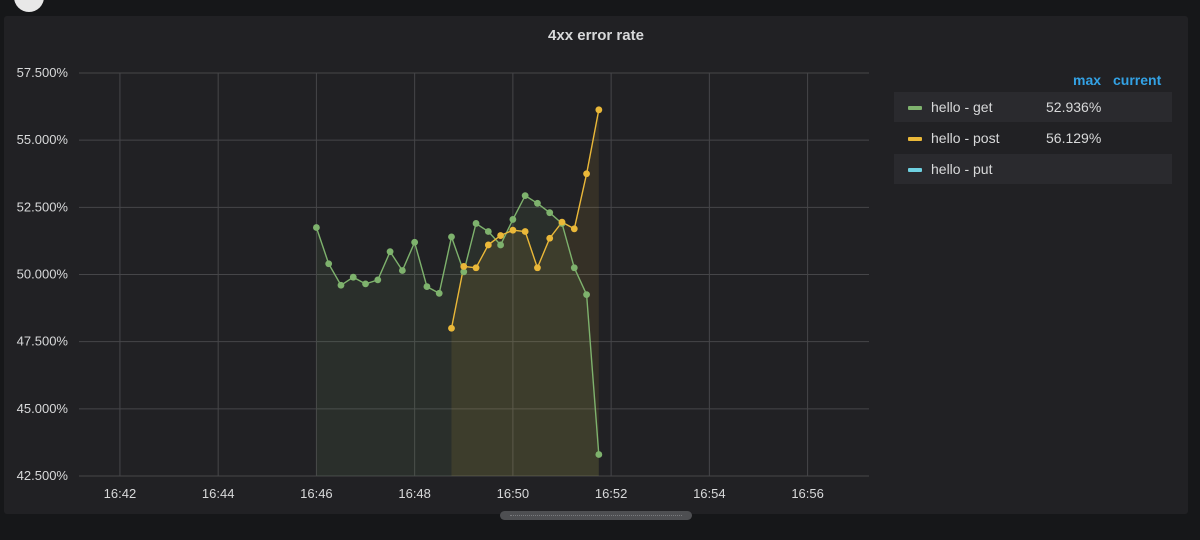 This screenshot has width=1200, height=540. I want to click on y-tick-label: 57.500%, so click(43, 72).